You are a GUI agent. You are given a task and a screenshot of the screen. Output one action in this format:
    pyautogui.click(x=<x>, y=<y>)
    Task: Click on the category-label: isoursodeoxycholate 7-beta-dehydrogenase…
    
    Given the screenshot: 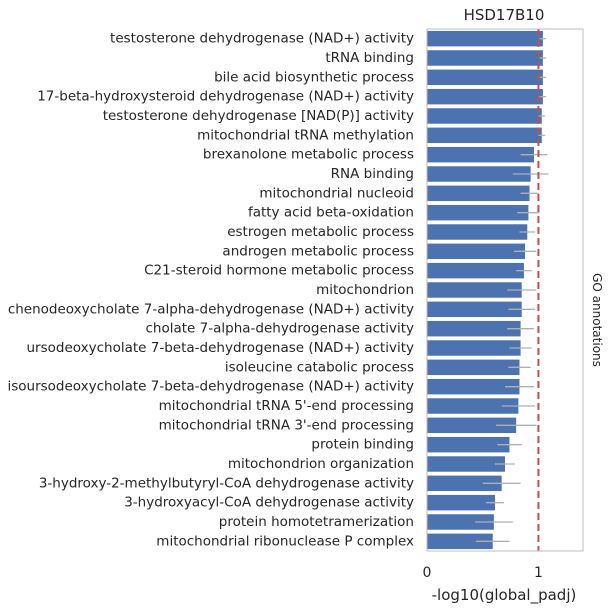 What is the action you would take?
    pyautogui.click(x=210, y=387)
    